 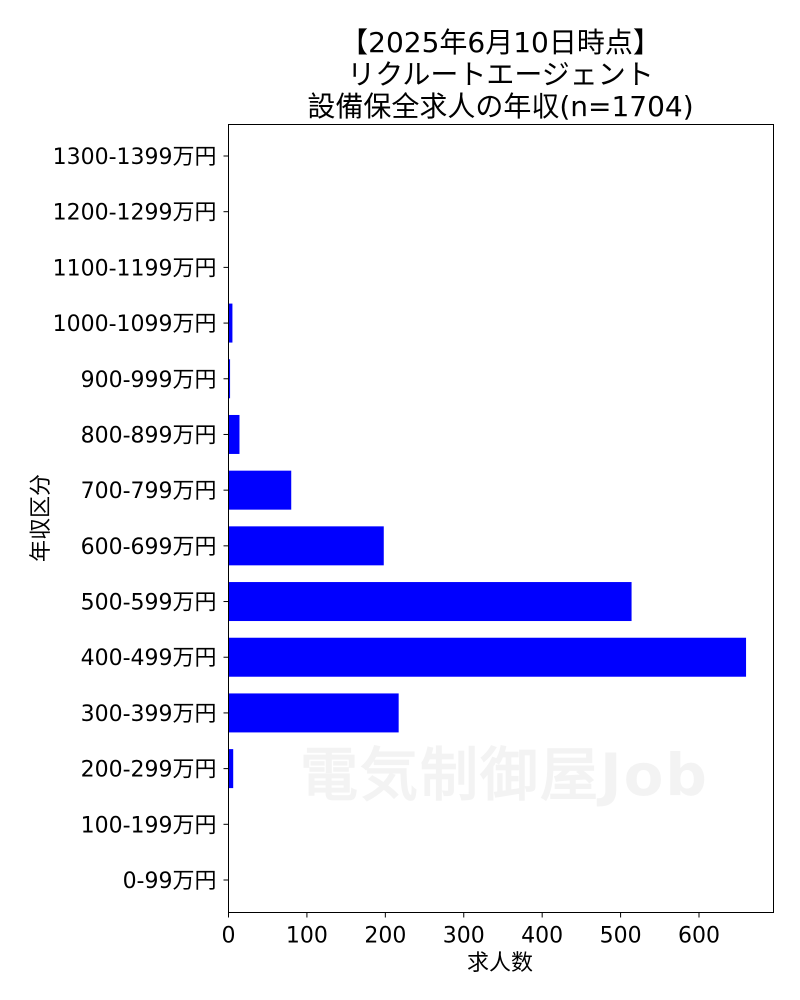 I want to click on y-tick-label: 1100-1199万円, so click(x=135, y=268).